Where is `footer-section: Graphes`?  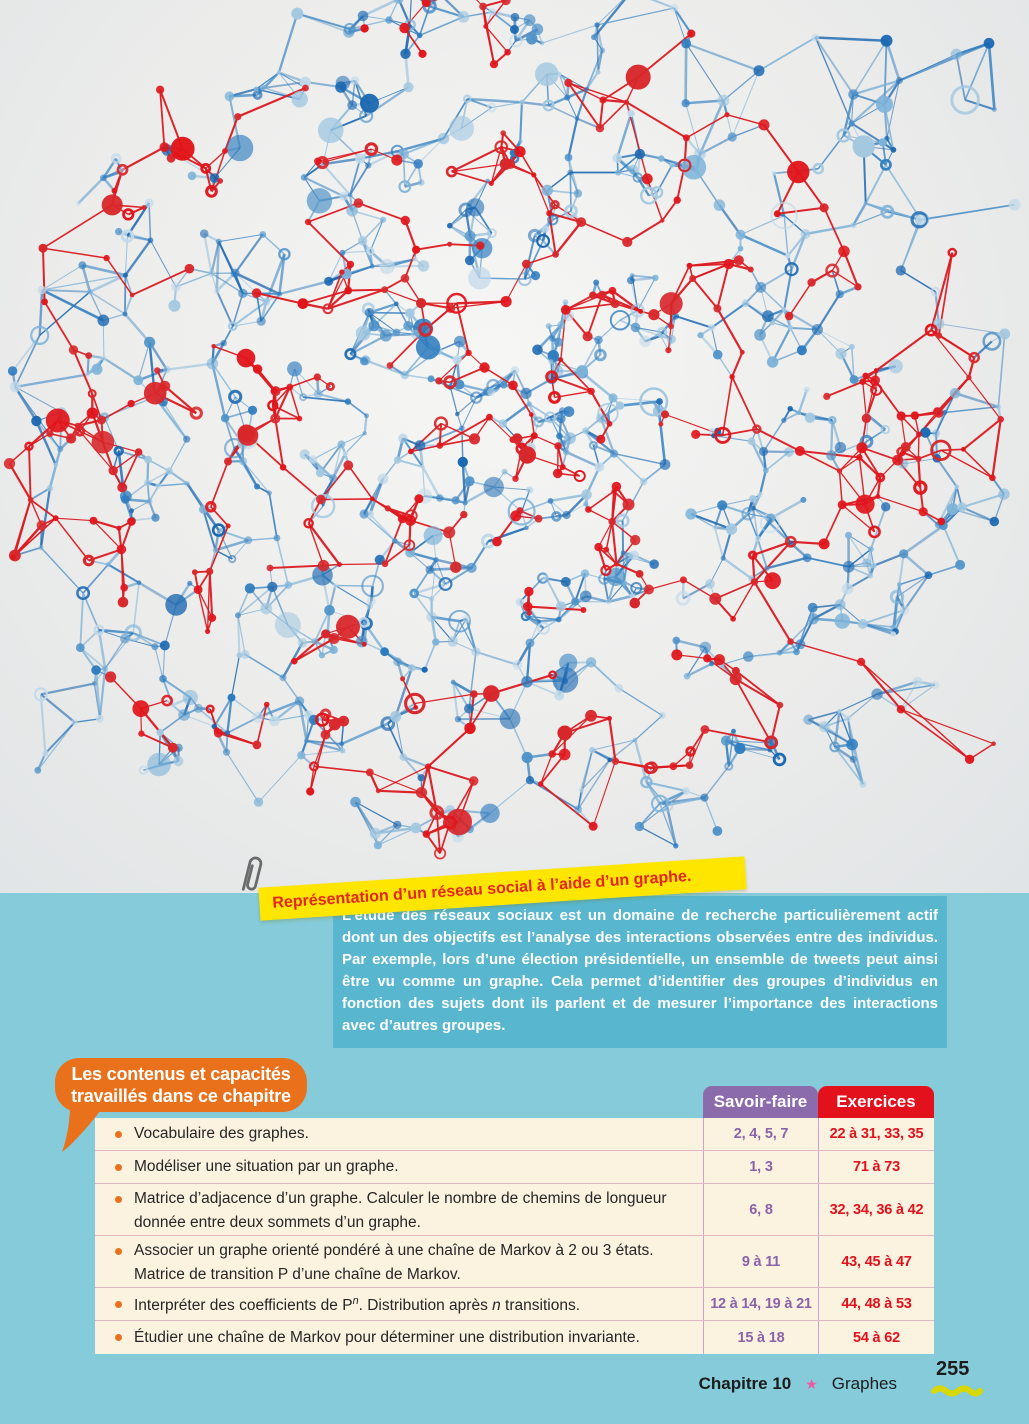
footer-section: Graphes is located at coordinates (864, 1383).